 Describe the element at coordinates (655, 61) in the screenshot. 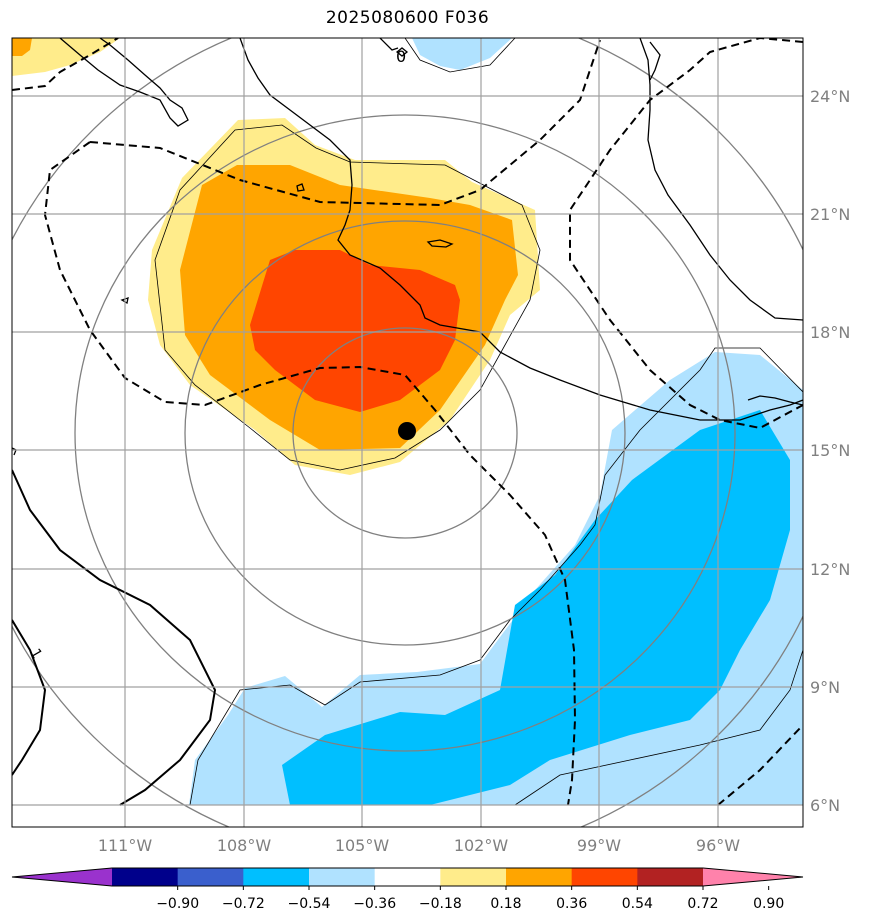

I see `coast-north-right` at that location.